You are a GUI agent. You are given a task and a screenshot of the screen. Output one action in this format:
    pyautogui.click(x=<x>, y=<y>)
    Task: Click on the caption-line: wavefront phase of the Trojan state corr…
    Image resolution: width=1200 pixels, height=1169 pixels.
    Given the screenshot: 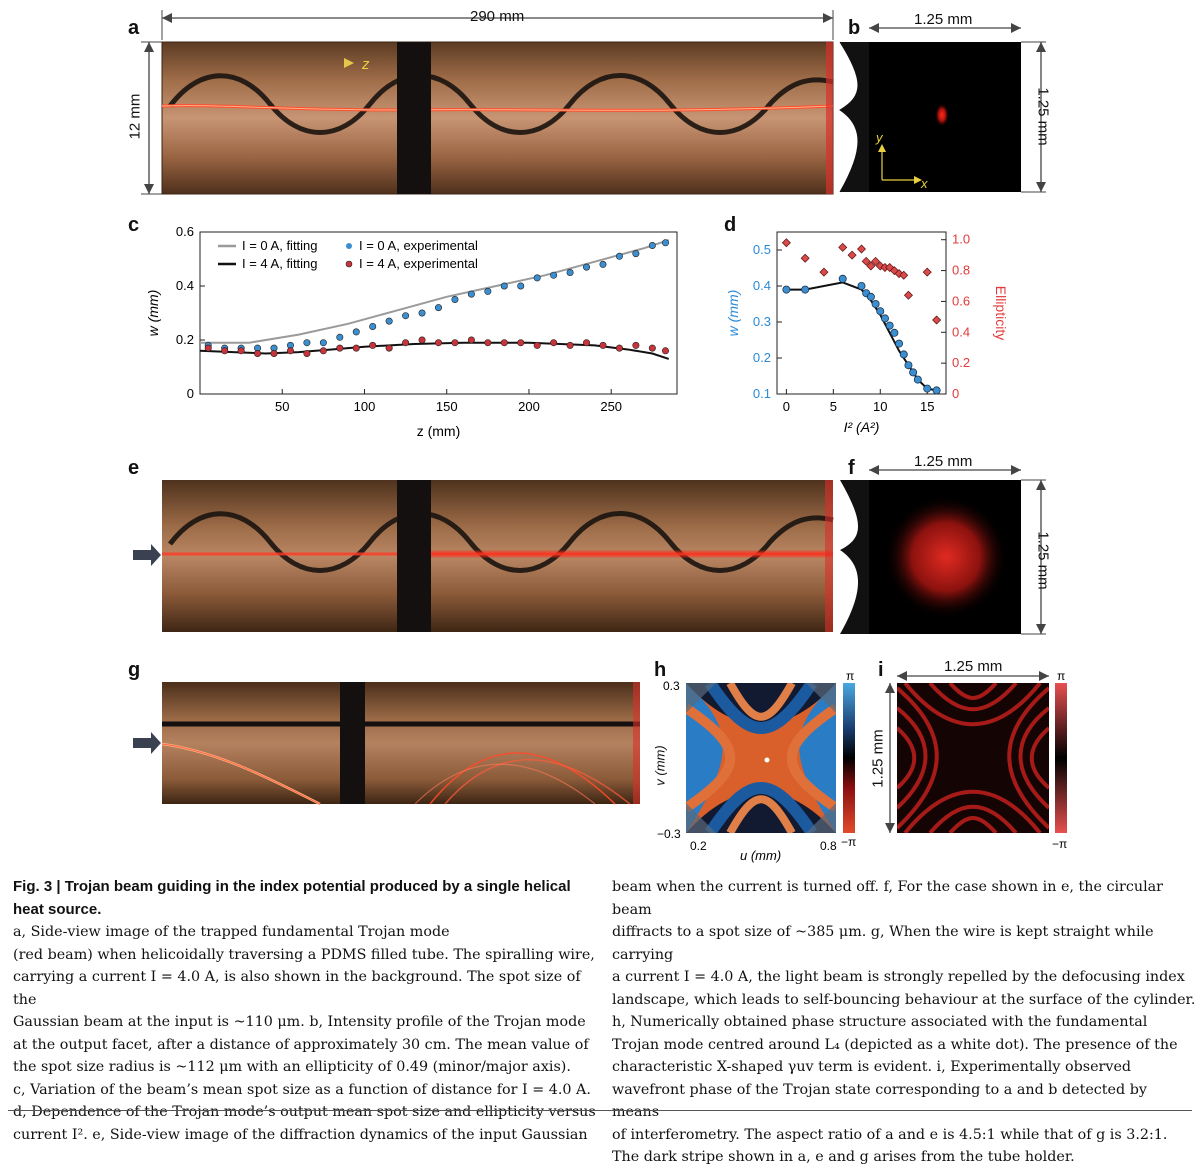 What is the action you would take?
    pyautogui.click(x=879, y=1101)
    